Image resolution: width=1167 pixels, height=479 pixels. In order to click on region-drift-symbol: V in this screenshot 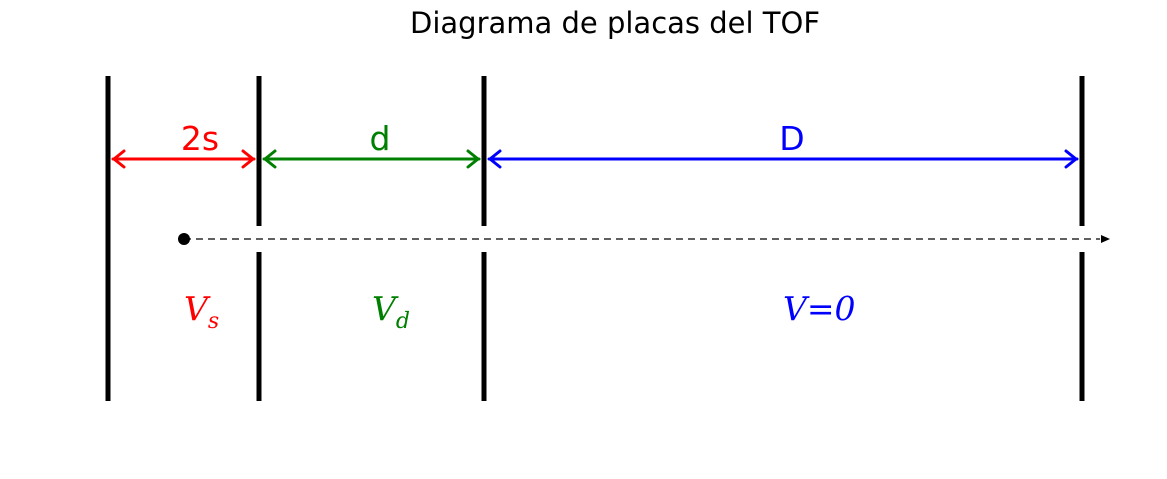, I will do `click(385, 308)`.